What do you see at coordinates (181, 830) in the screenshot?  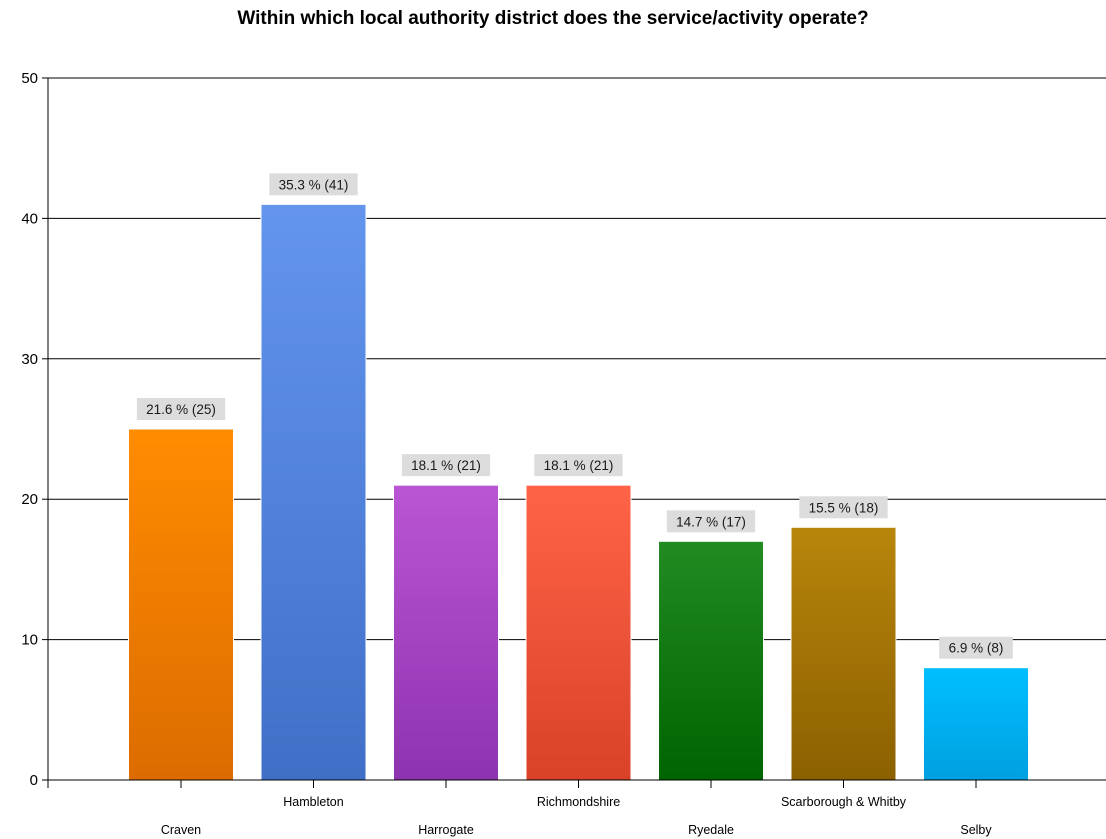 I see `x-category-label: Craven` at bounding box center [181, 830].